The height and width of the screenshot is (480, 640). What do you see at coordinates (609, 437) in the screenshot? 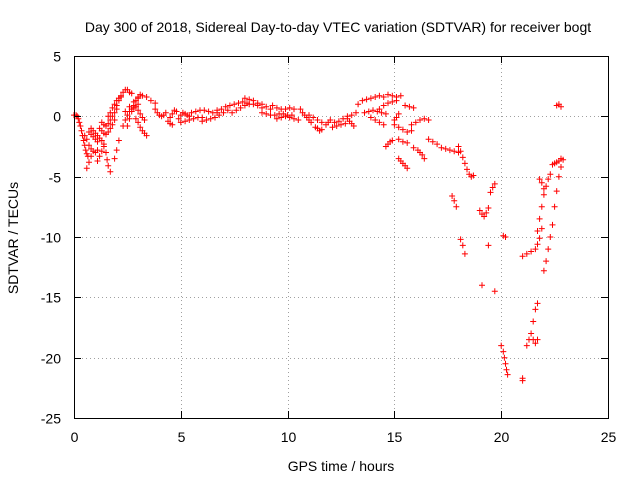
I see `x-tick-label: 25` at bounding box center [609, 437].